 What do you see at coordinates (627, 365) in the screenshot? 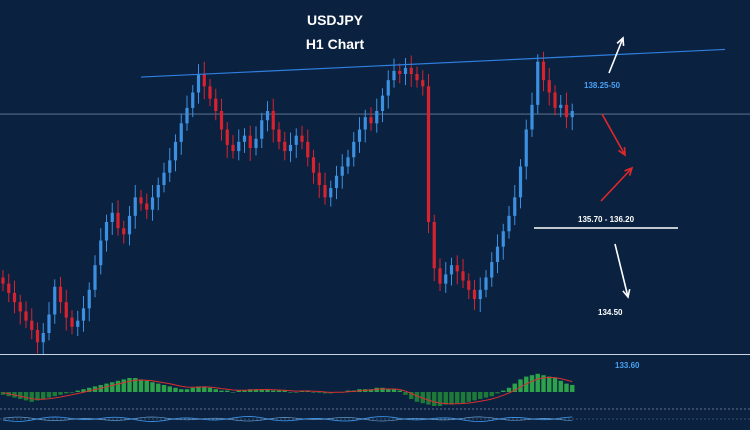
I see `bottom-level-label: 133.60` at bounding box center [627, 365].